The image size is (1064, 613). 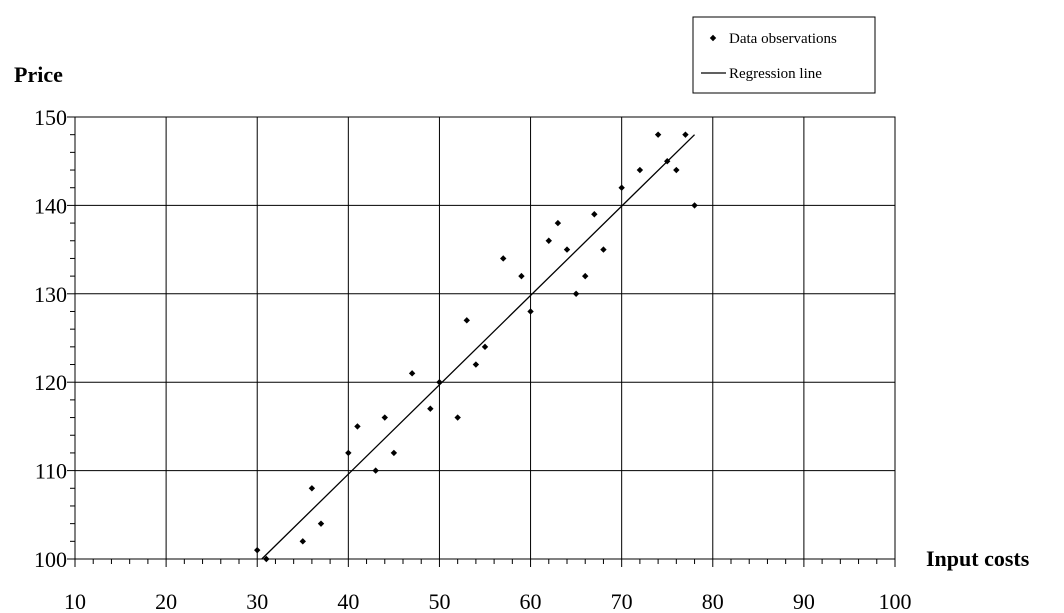 What do you see at coordinates (804, 601) in the screenshot?
I see `x-tick-label: 90` at bounding box center [804, 601].